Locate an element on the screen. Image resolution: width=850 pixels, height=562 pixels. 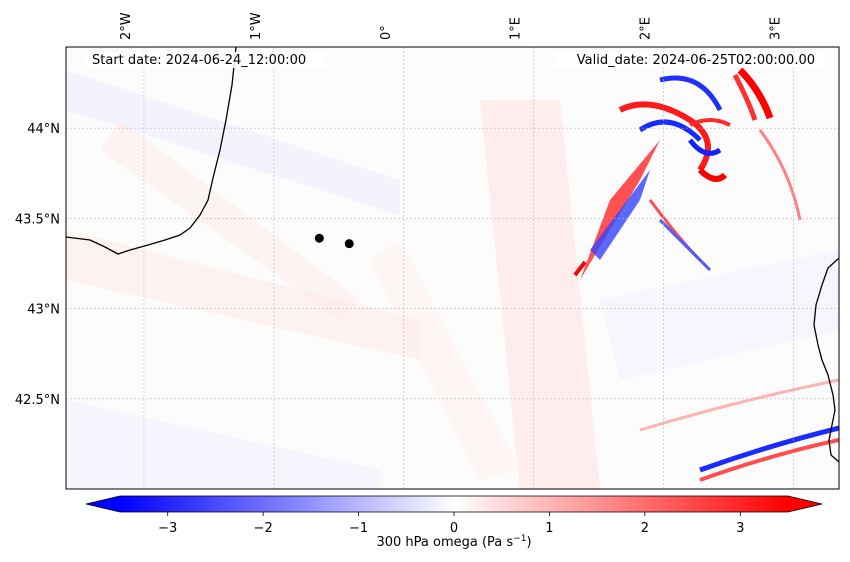
lon-tick-label: 2°W is located at coordinates (126, 26).